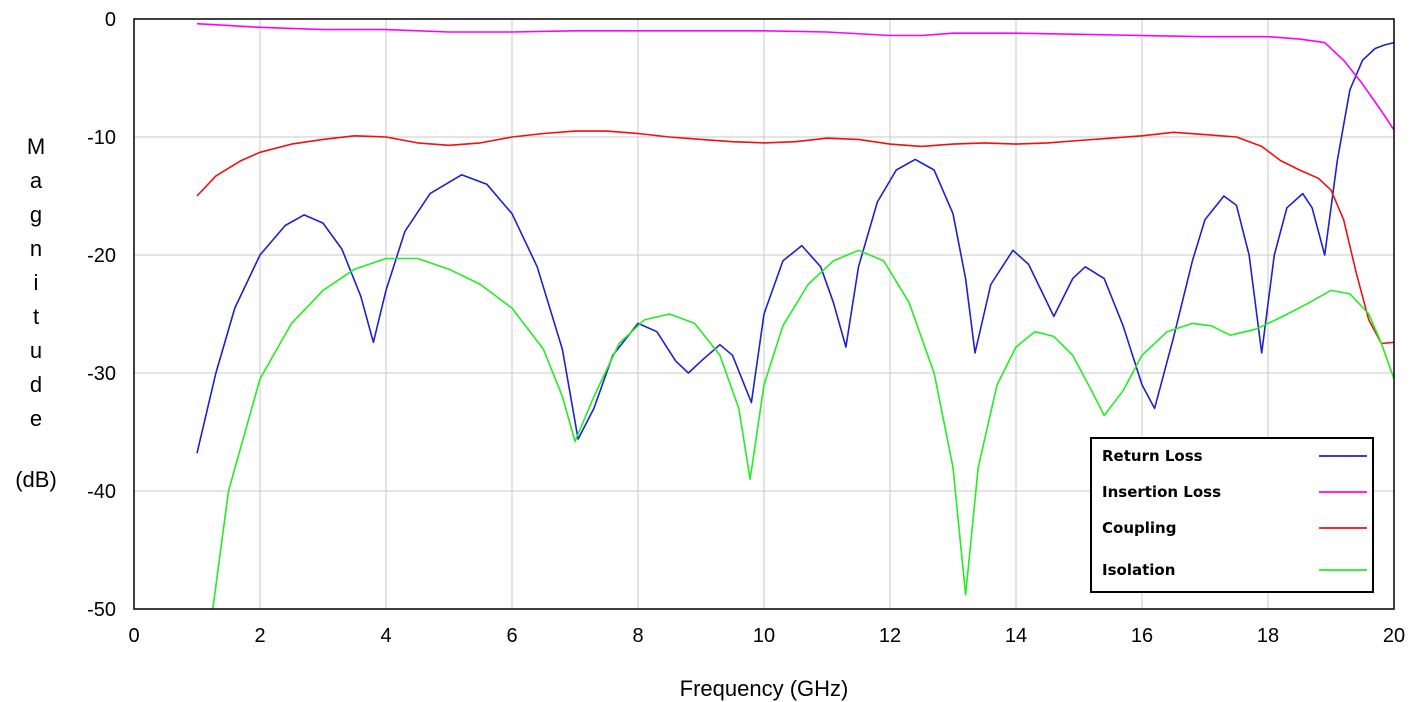 The width and height of the screenshot is (1424, 702). What do you see at coordinates (36, 316) in the screenshot?
I see `y-axis-title-letter: t` at bounding box center [36, 316].